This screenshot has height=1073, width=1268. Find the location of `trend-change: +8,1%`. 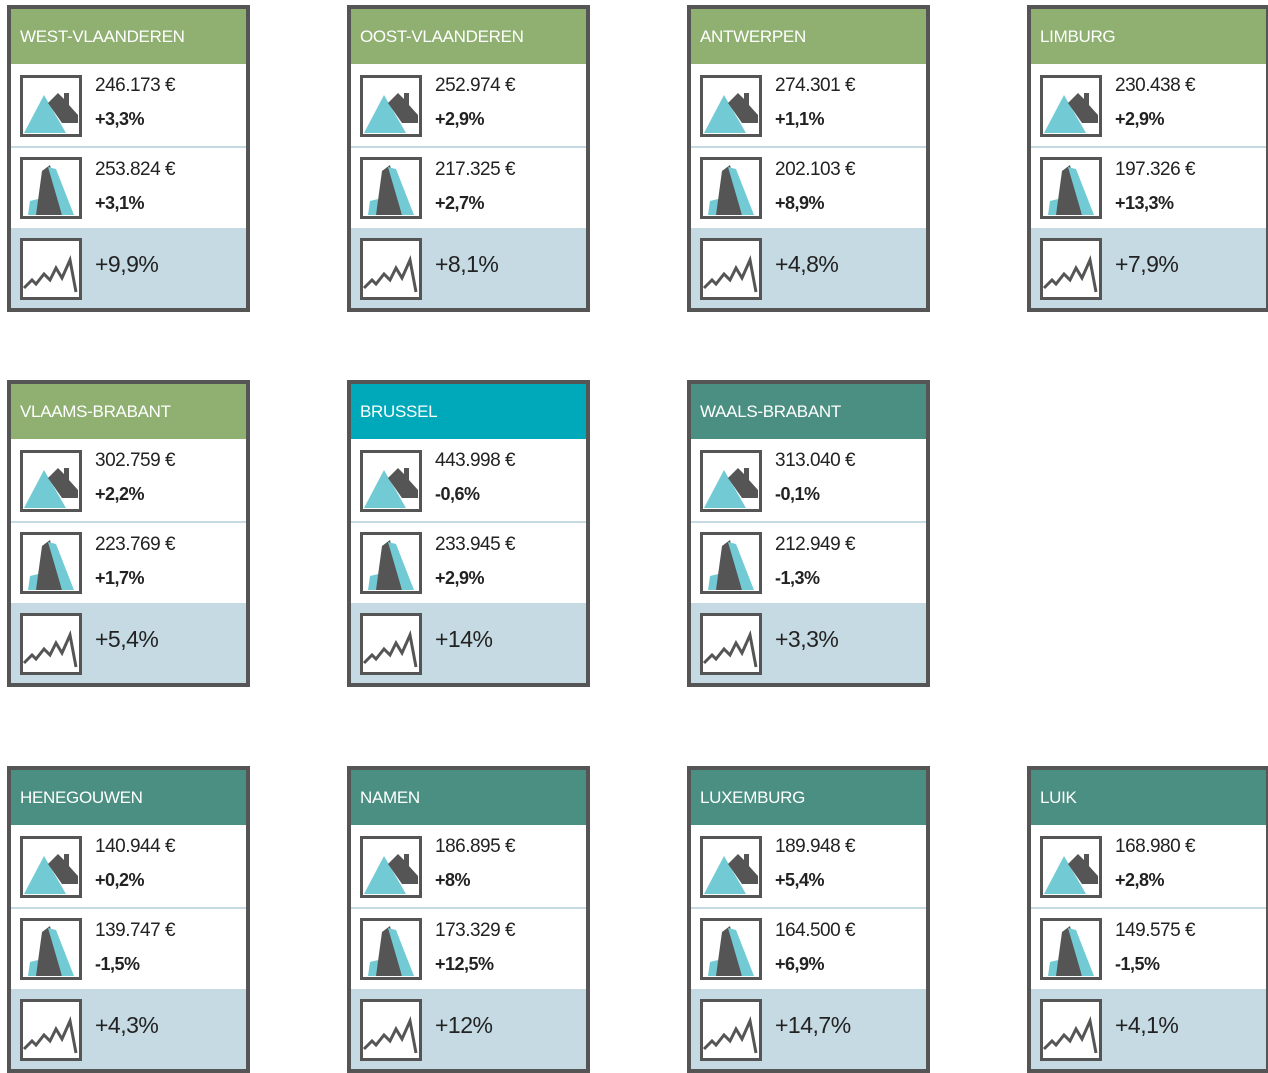

trend-change: +8,1% is located at coordinates (467, 264).